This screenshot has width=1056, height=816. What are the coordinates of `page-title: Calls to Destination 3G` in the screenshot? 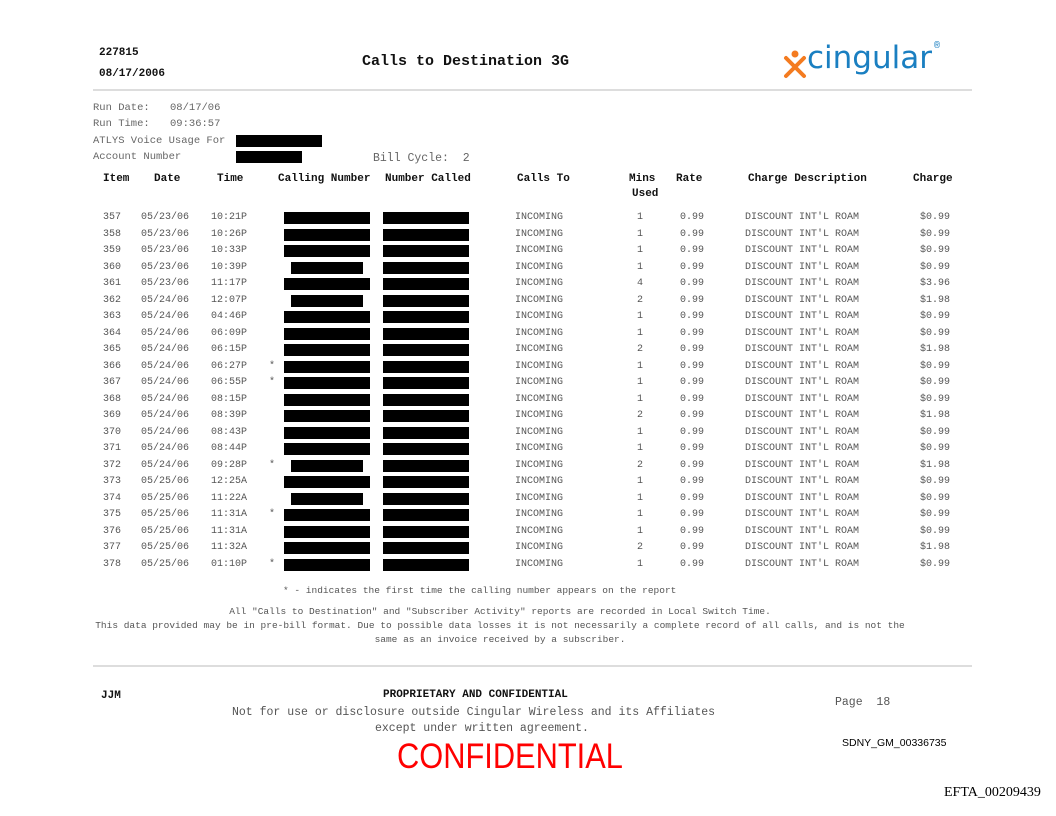 It's located at (466, 61).